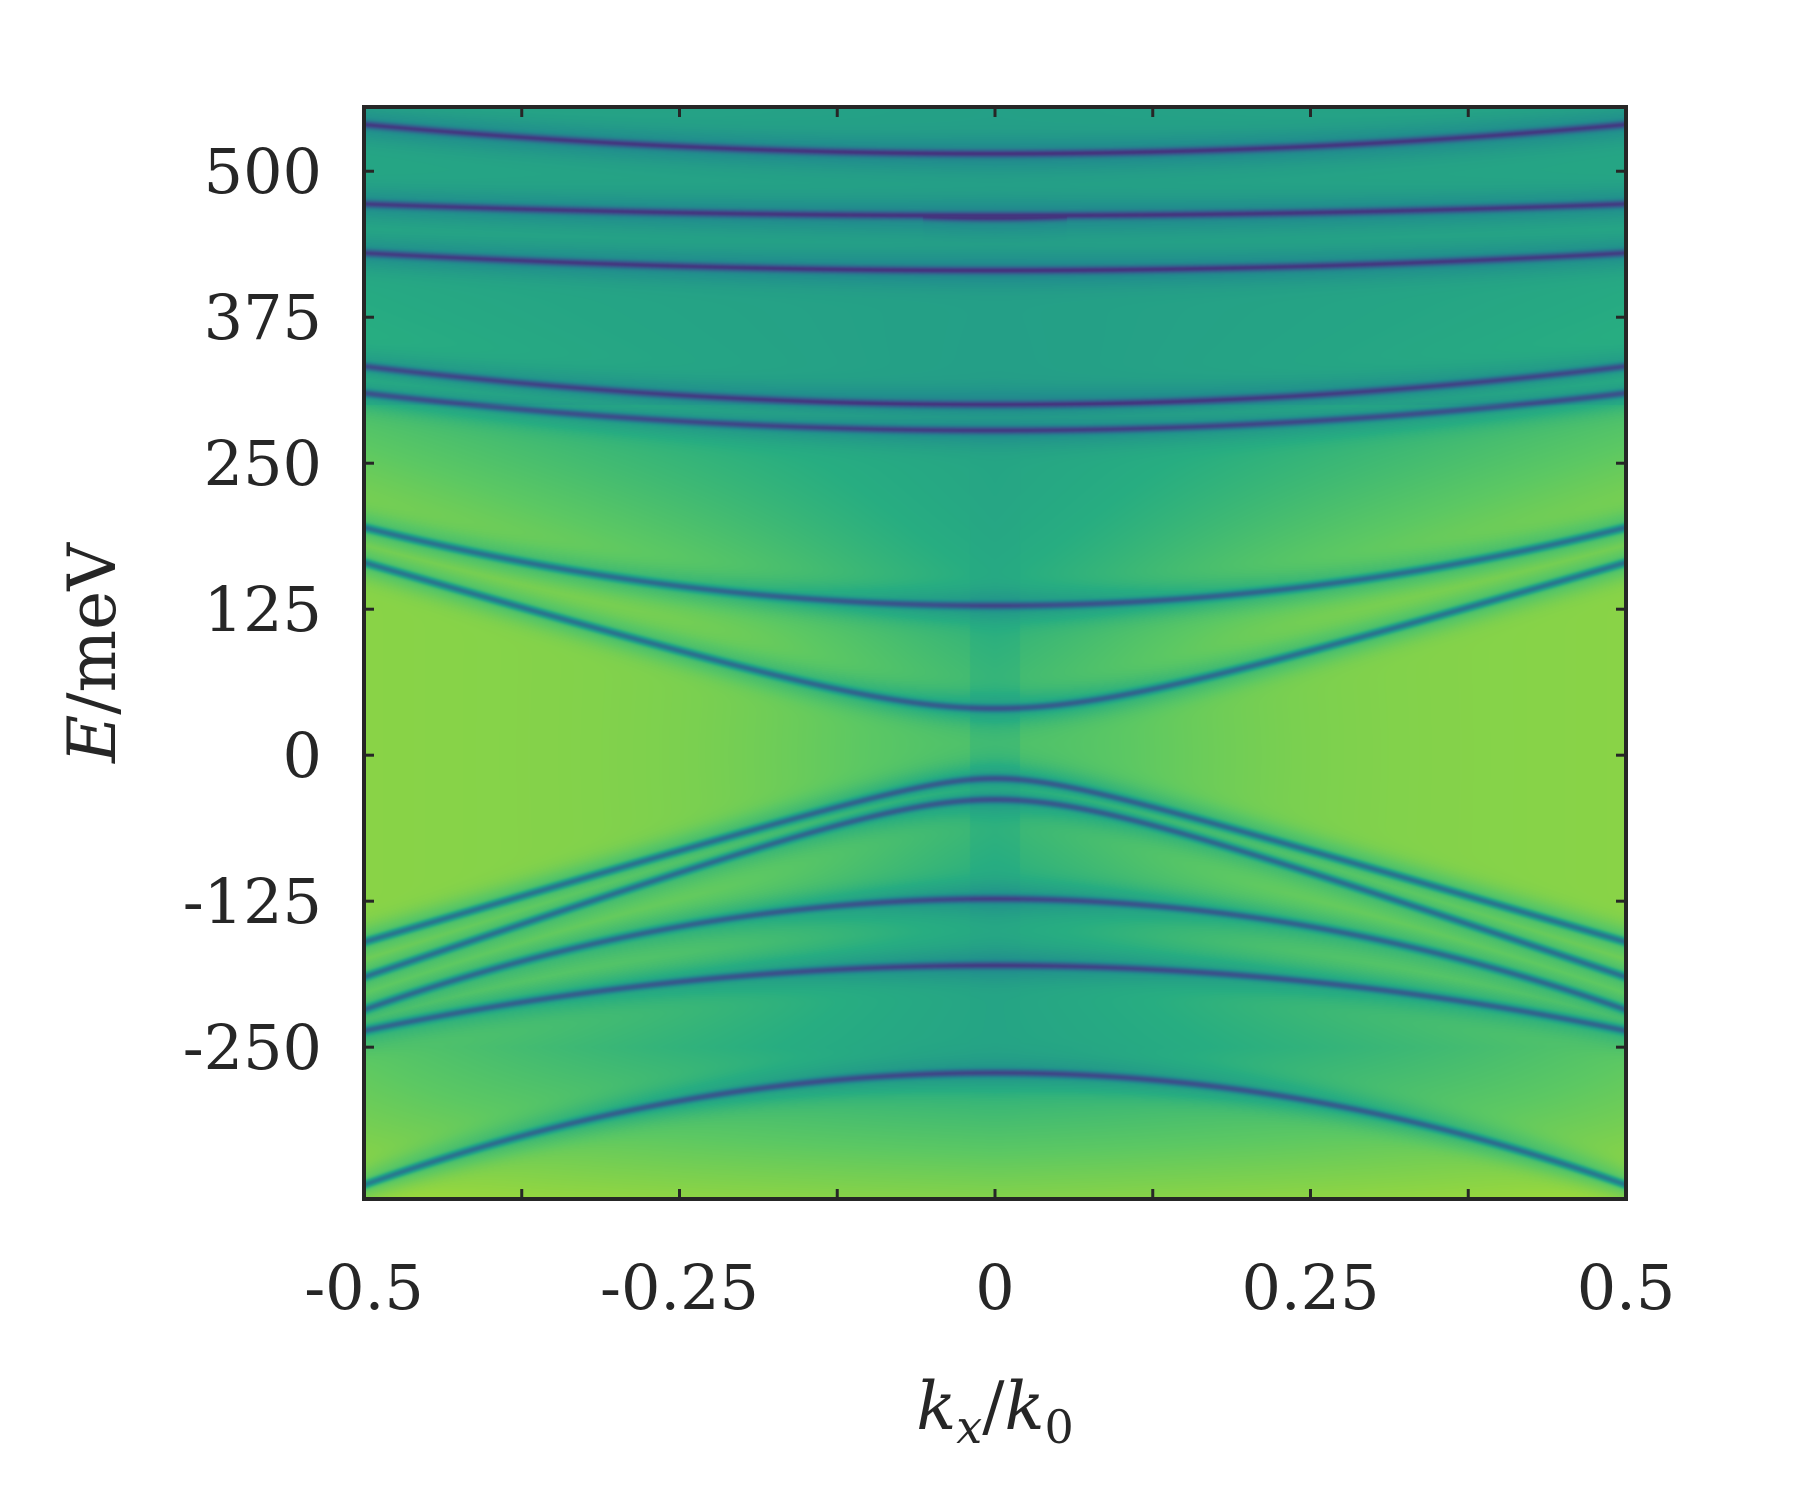 The image size is (1812, 1494). What do you see at coordinates (679, 1287) in the screenshot?
I see `x-tick-label: -0.25` at bounding box center [679, 1287].